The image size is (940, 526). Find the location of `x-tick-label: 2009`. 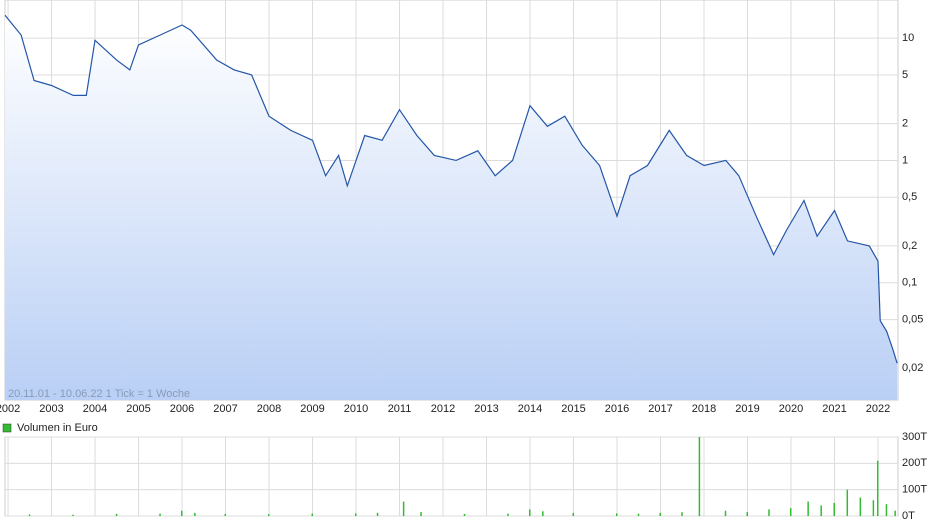

x-tick-label: 2009 is located at coordinates (312, 409).